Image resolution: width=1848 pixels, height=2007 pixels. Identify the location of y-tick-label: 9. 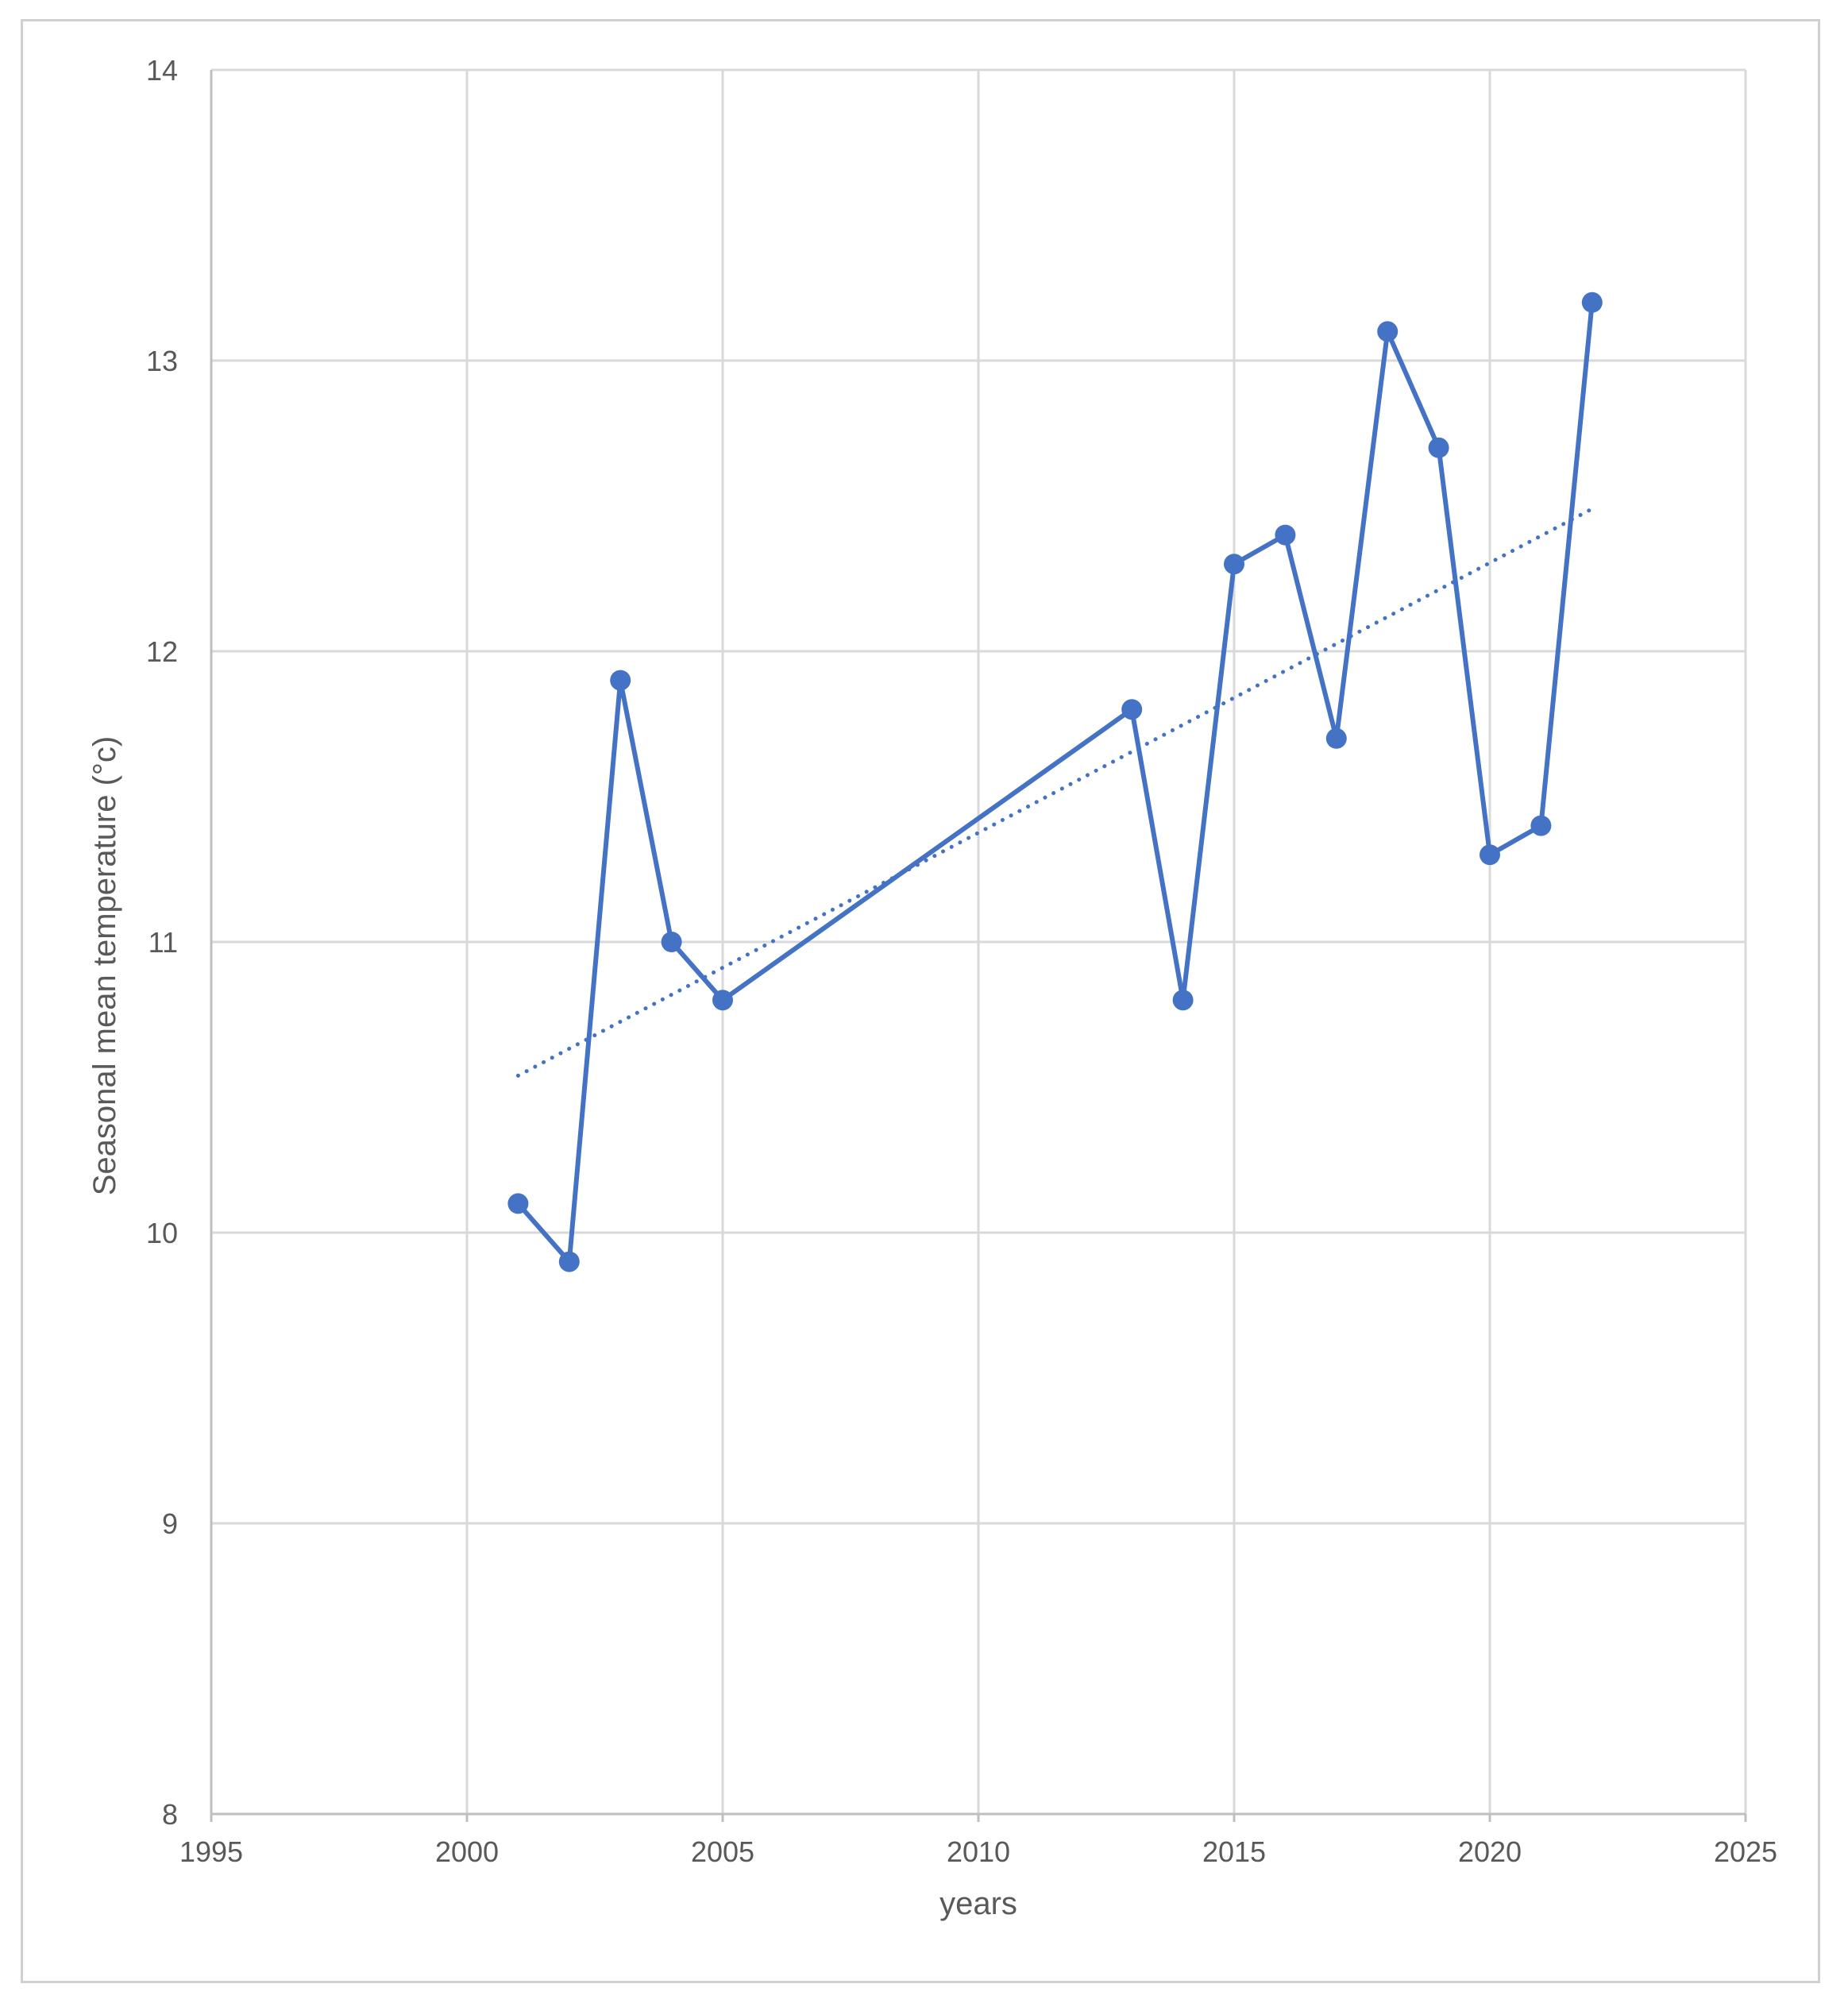
(170, 1523).